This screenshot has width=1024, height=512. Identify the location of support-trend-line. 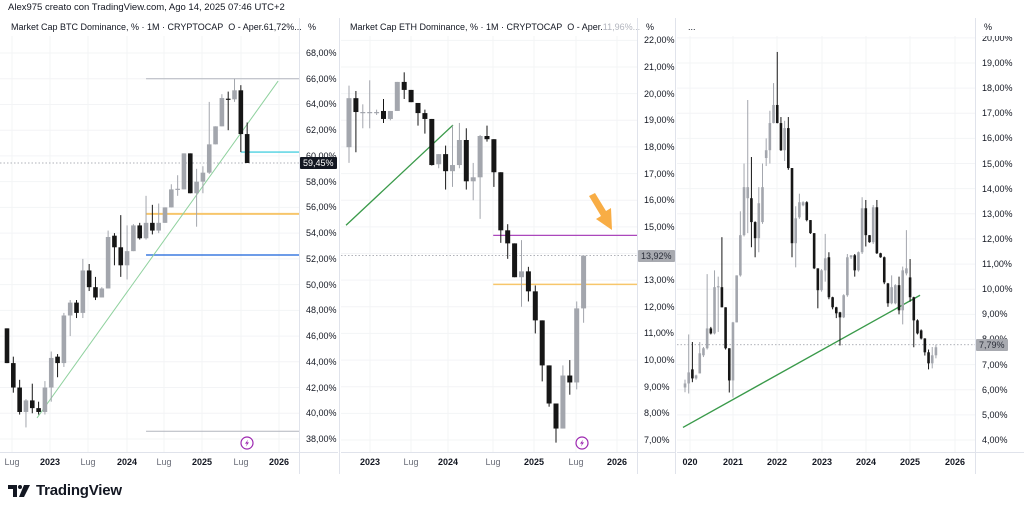
(801, 361).